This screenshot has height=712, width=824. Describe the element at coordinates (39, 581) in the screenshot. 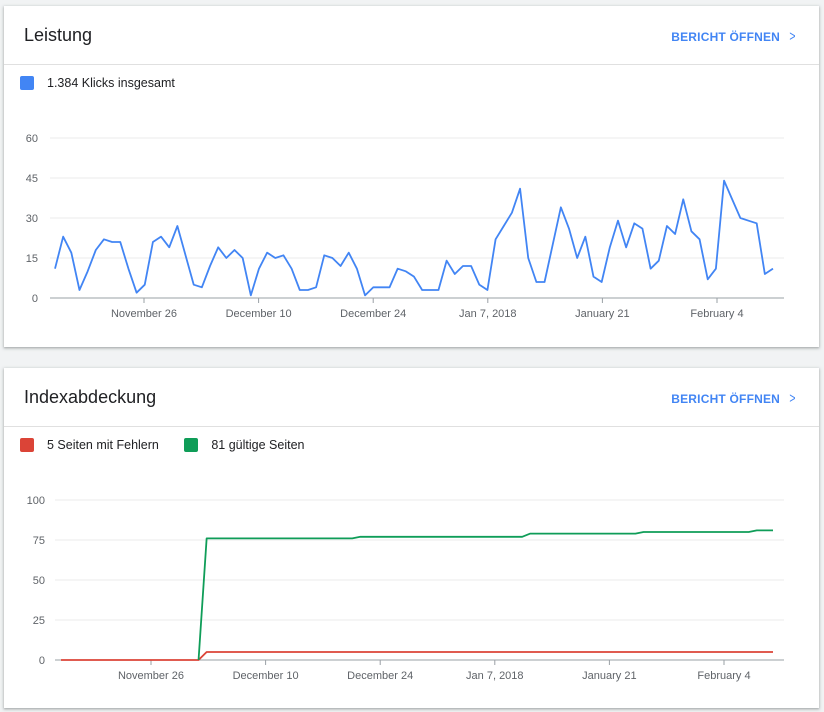

I see `y-tick-label: 50` at that location.